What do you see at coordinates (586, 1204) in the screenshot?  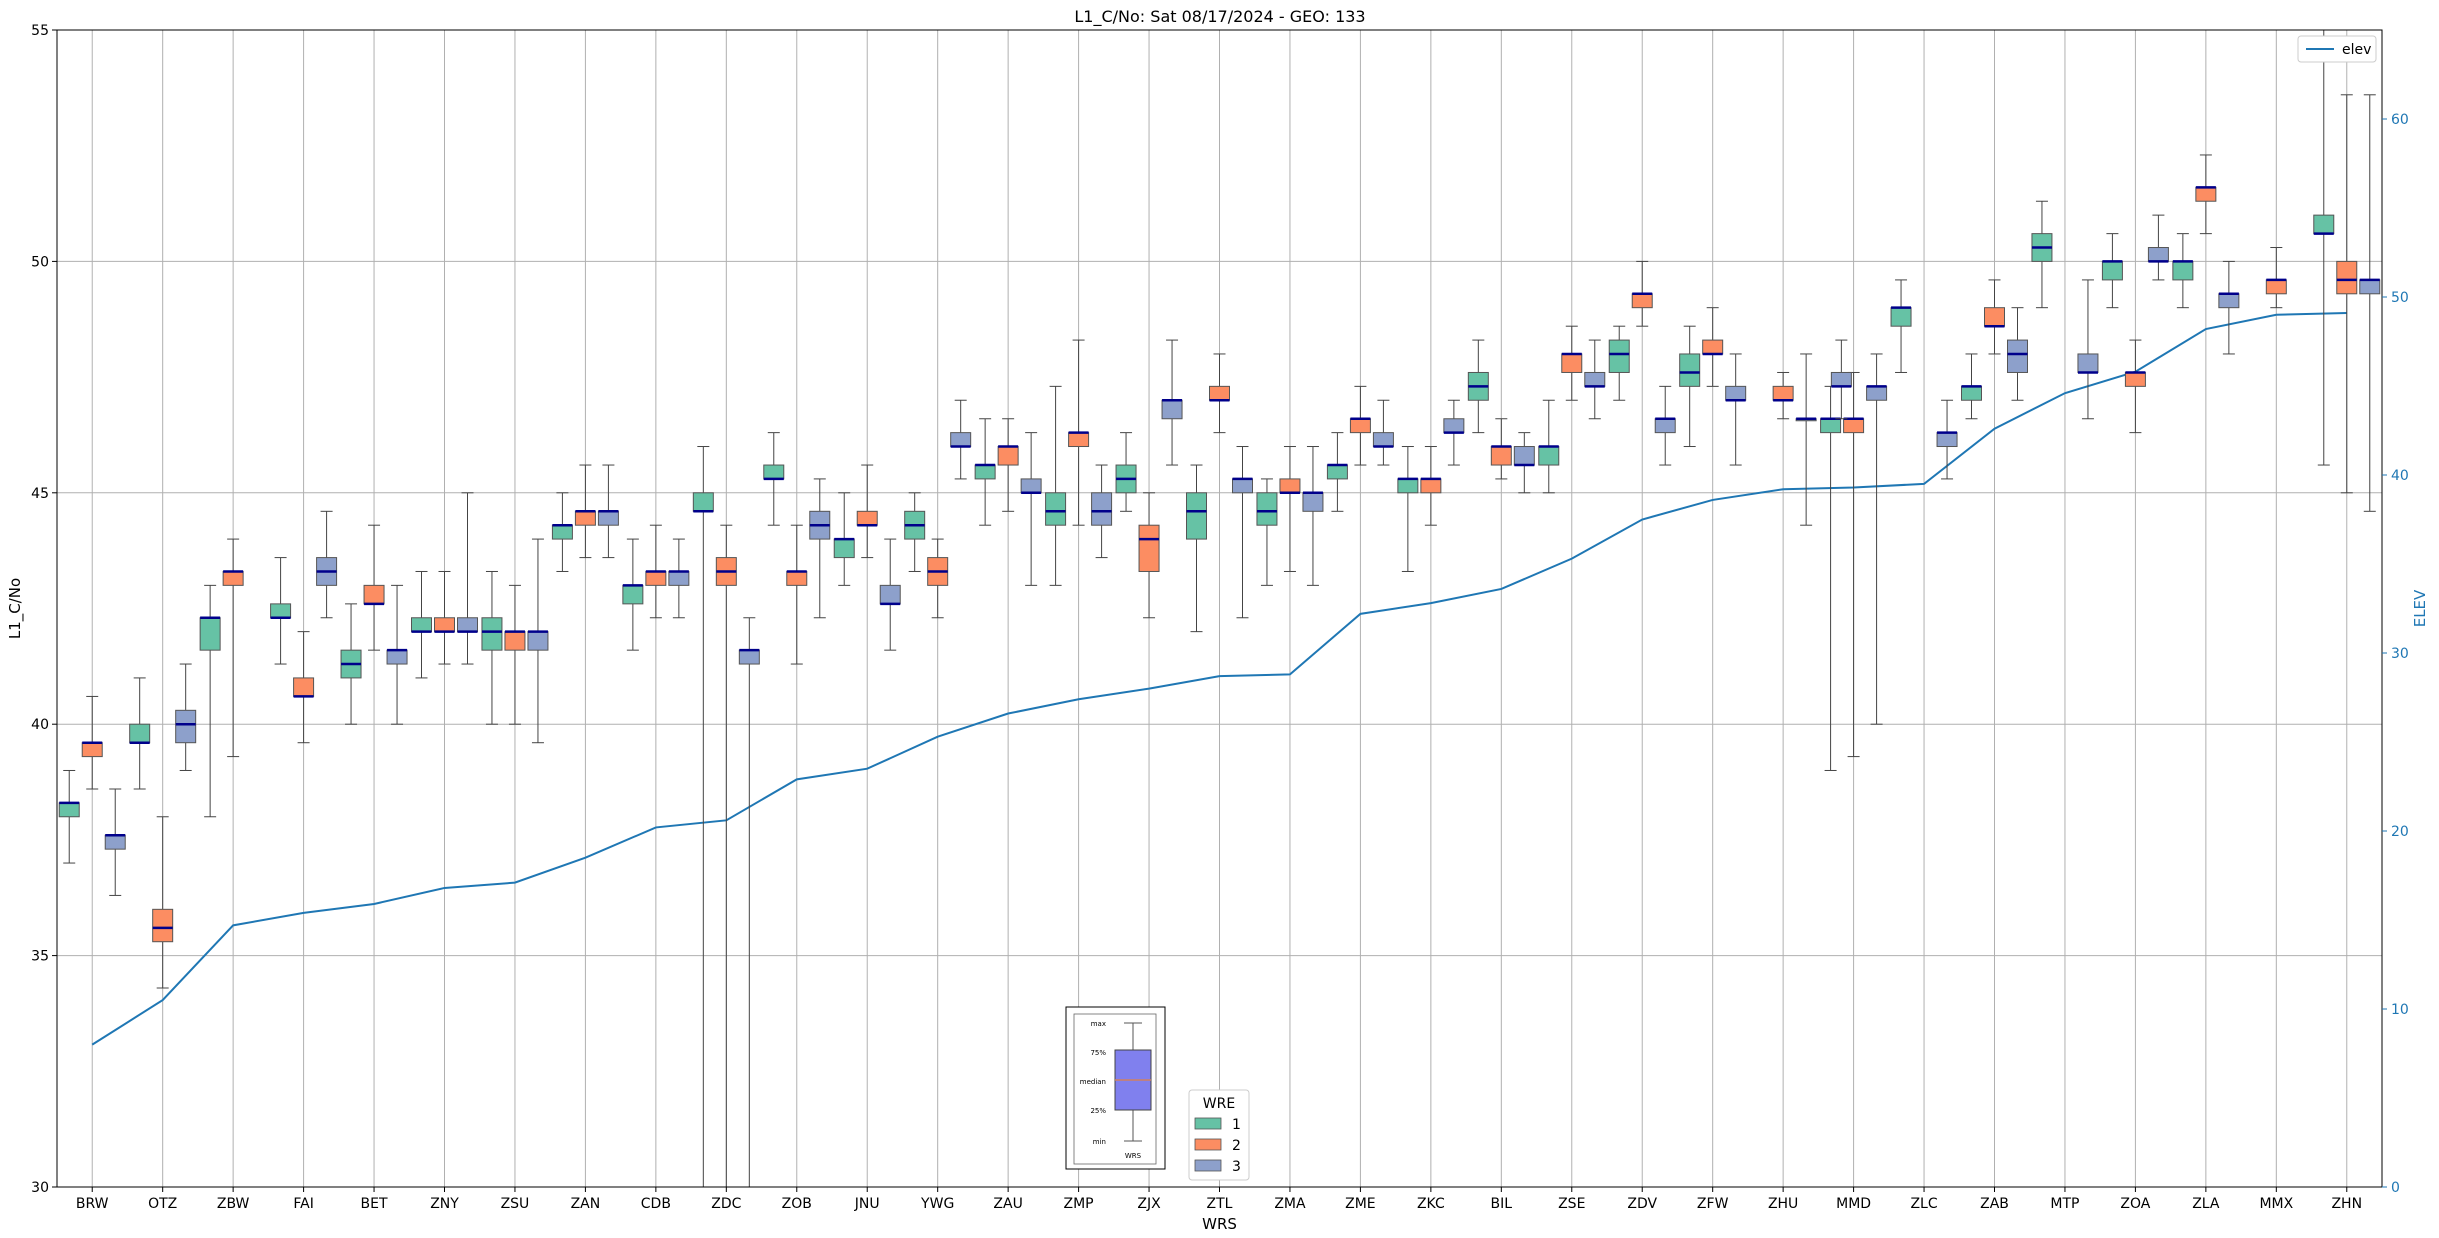 I see `x-tick-label: ZAN` at bounding box center [586, 1204].